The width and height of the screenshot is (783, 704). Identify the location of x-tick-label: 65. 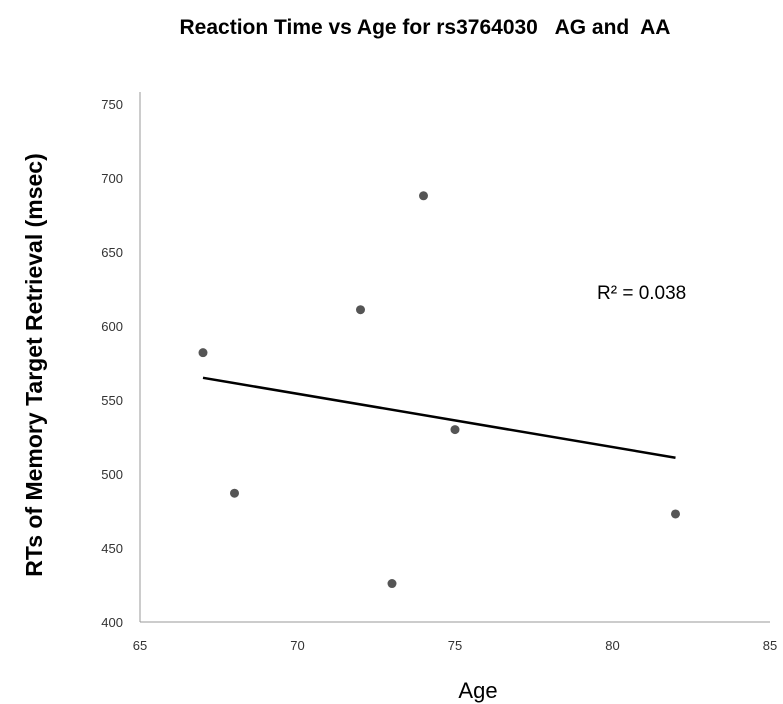
(140, 645).